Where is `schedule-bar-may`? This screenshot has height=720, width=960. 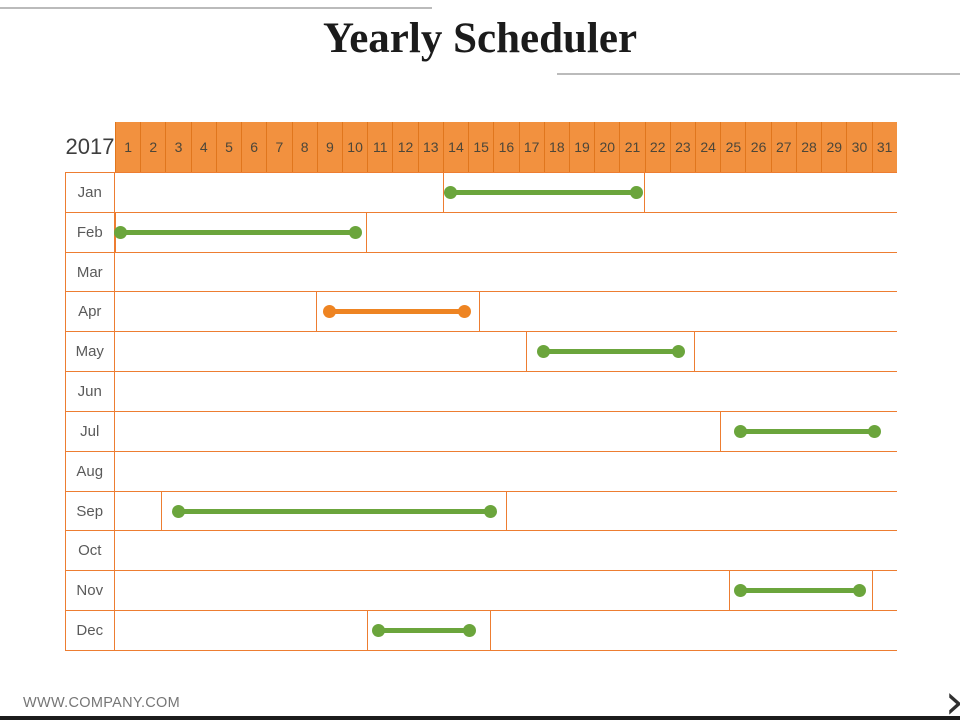 schedule-bar-may is located at coordinates (611, 352).